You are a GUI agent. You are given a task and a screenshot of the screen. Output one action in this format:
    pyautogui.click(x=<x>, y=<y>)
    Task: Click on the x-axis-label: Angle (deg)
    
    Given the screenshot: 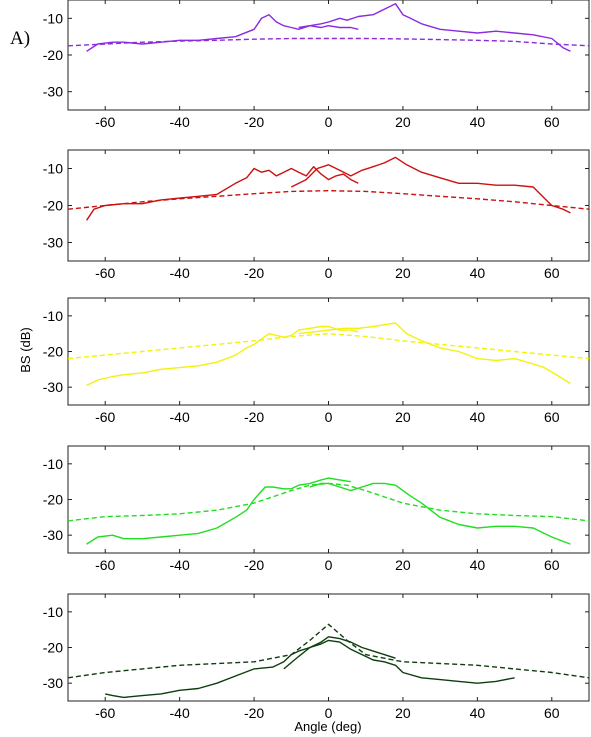 What is the action you would take?
    pyautogui.click(x=327, y=726)
    